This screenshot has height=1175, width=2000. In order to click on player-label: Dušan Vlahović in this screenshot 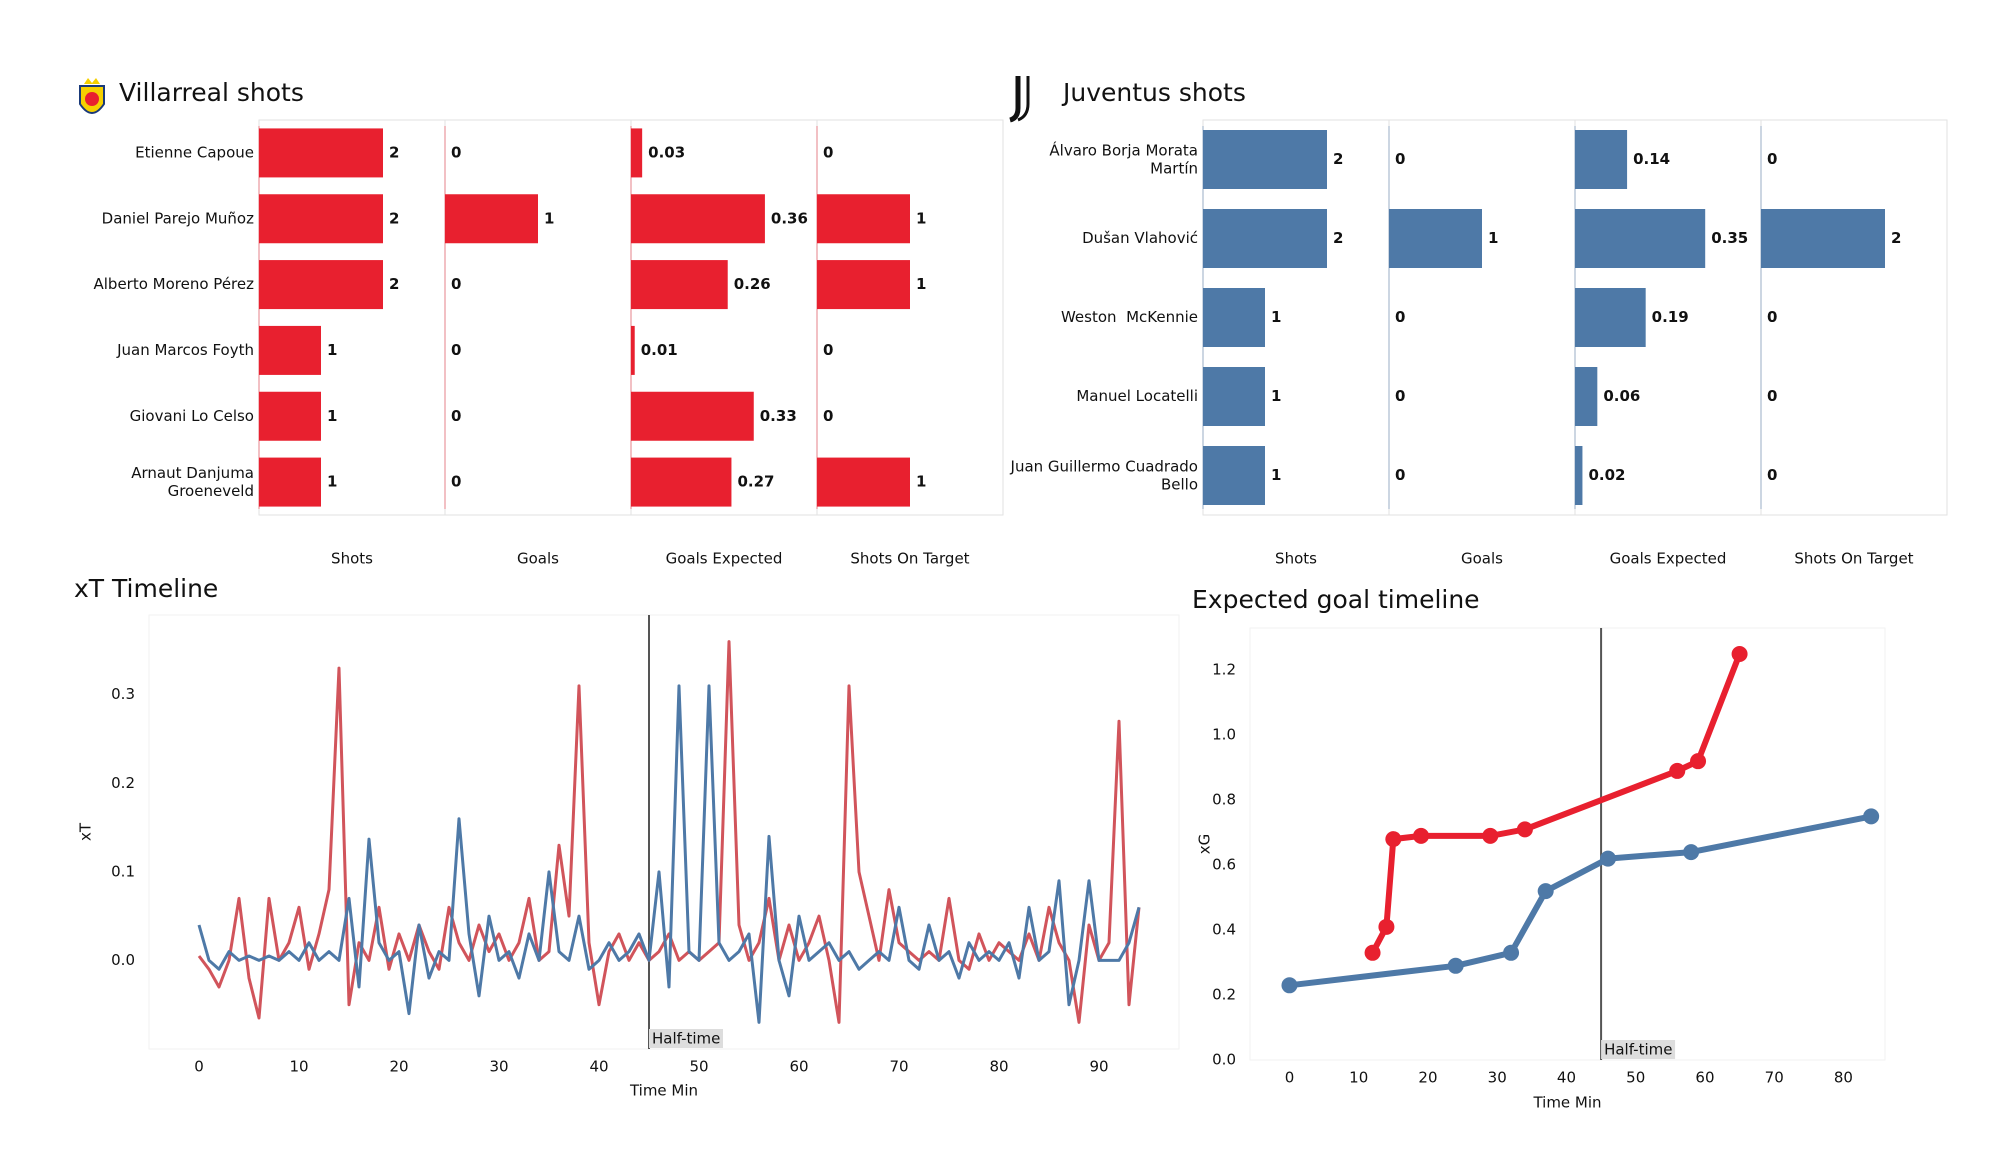, I will do `click(1140, 238)`.